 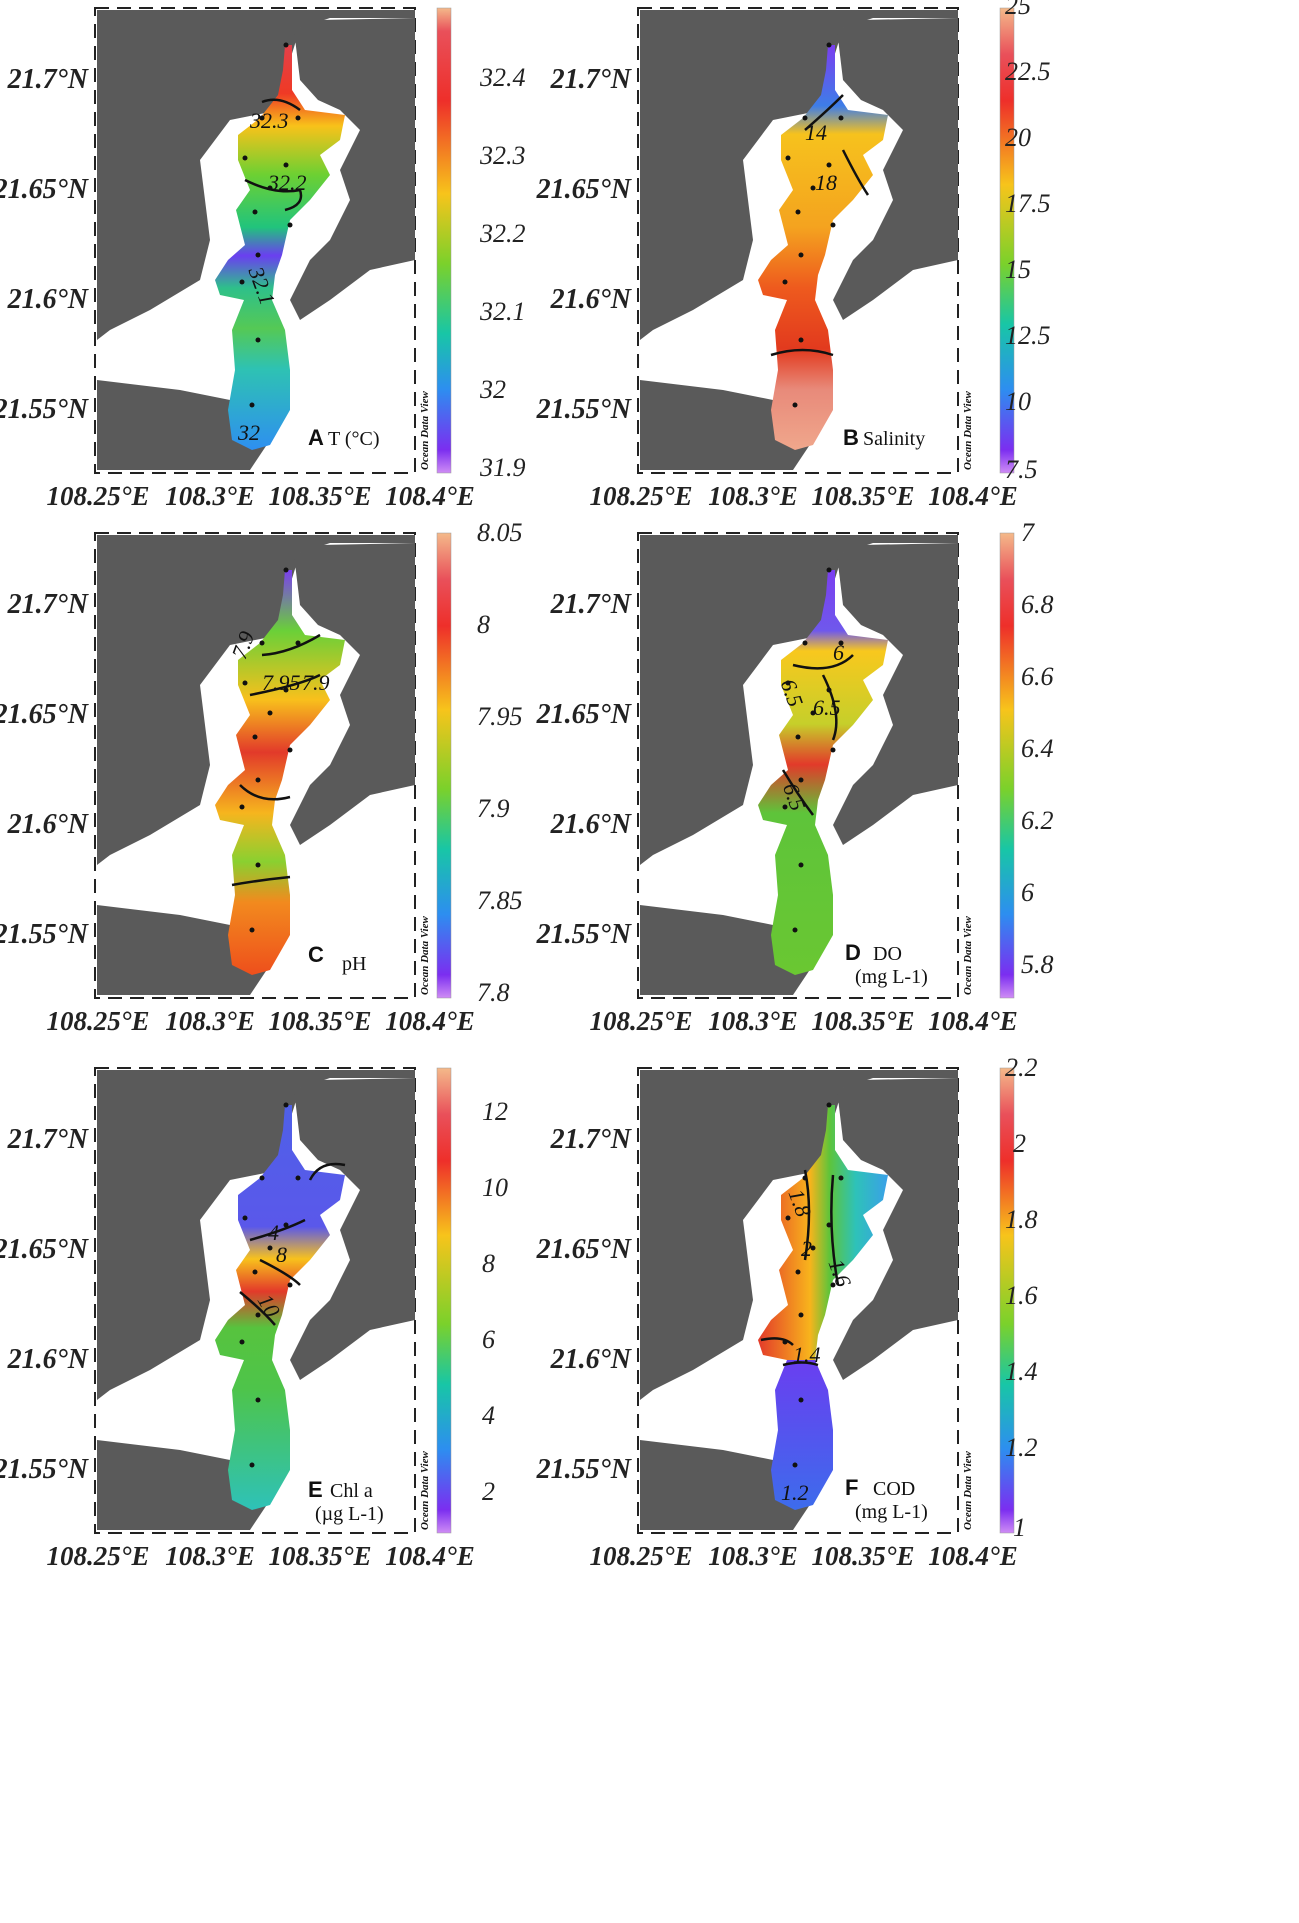 I want to click on colorbar-tick: 7.95, so click(x=500, y=716).